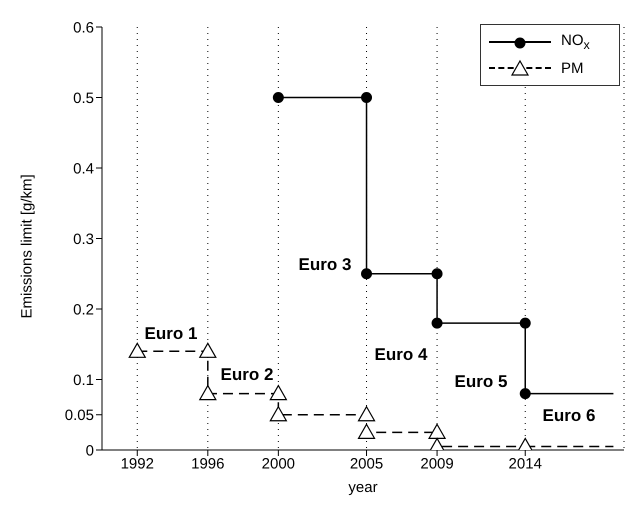 The height and width of the screenshot is (508, 634). What do you see at coordinates (525, 464) in the screenshot?
I see `x-tick-label: 2014` at bounding box center [525, 464].